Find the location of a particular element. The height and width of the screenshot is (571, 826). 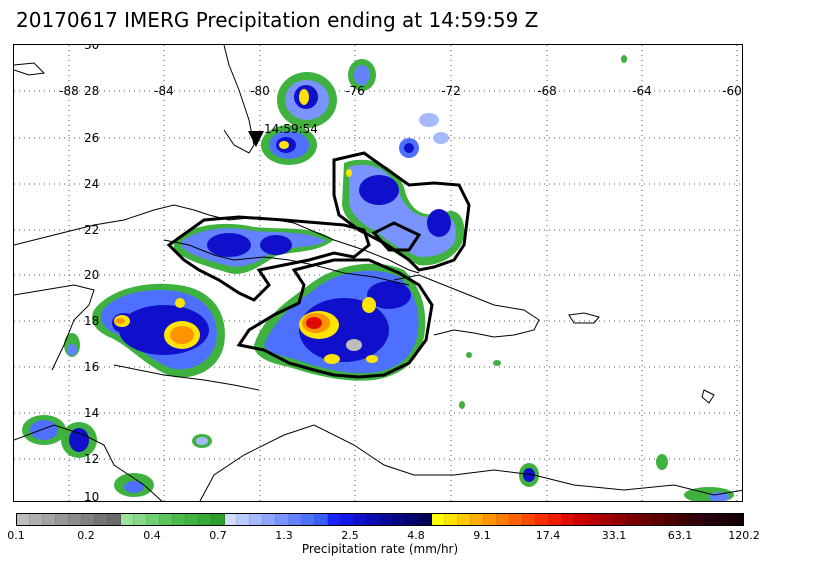

latitude-labels: 30 28 26 24 22 20 18 16 14 12 10 is located at coordinates (91, 273).